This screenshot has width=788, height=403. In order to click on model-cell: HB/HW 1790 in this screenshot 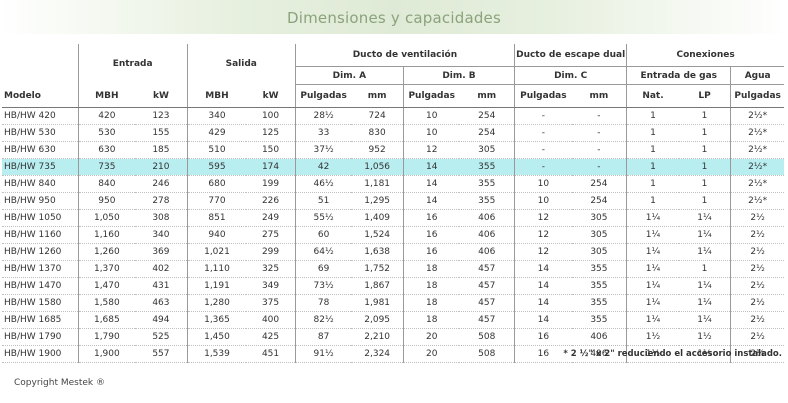, I will do `click(40, 337)`.